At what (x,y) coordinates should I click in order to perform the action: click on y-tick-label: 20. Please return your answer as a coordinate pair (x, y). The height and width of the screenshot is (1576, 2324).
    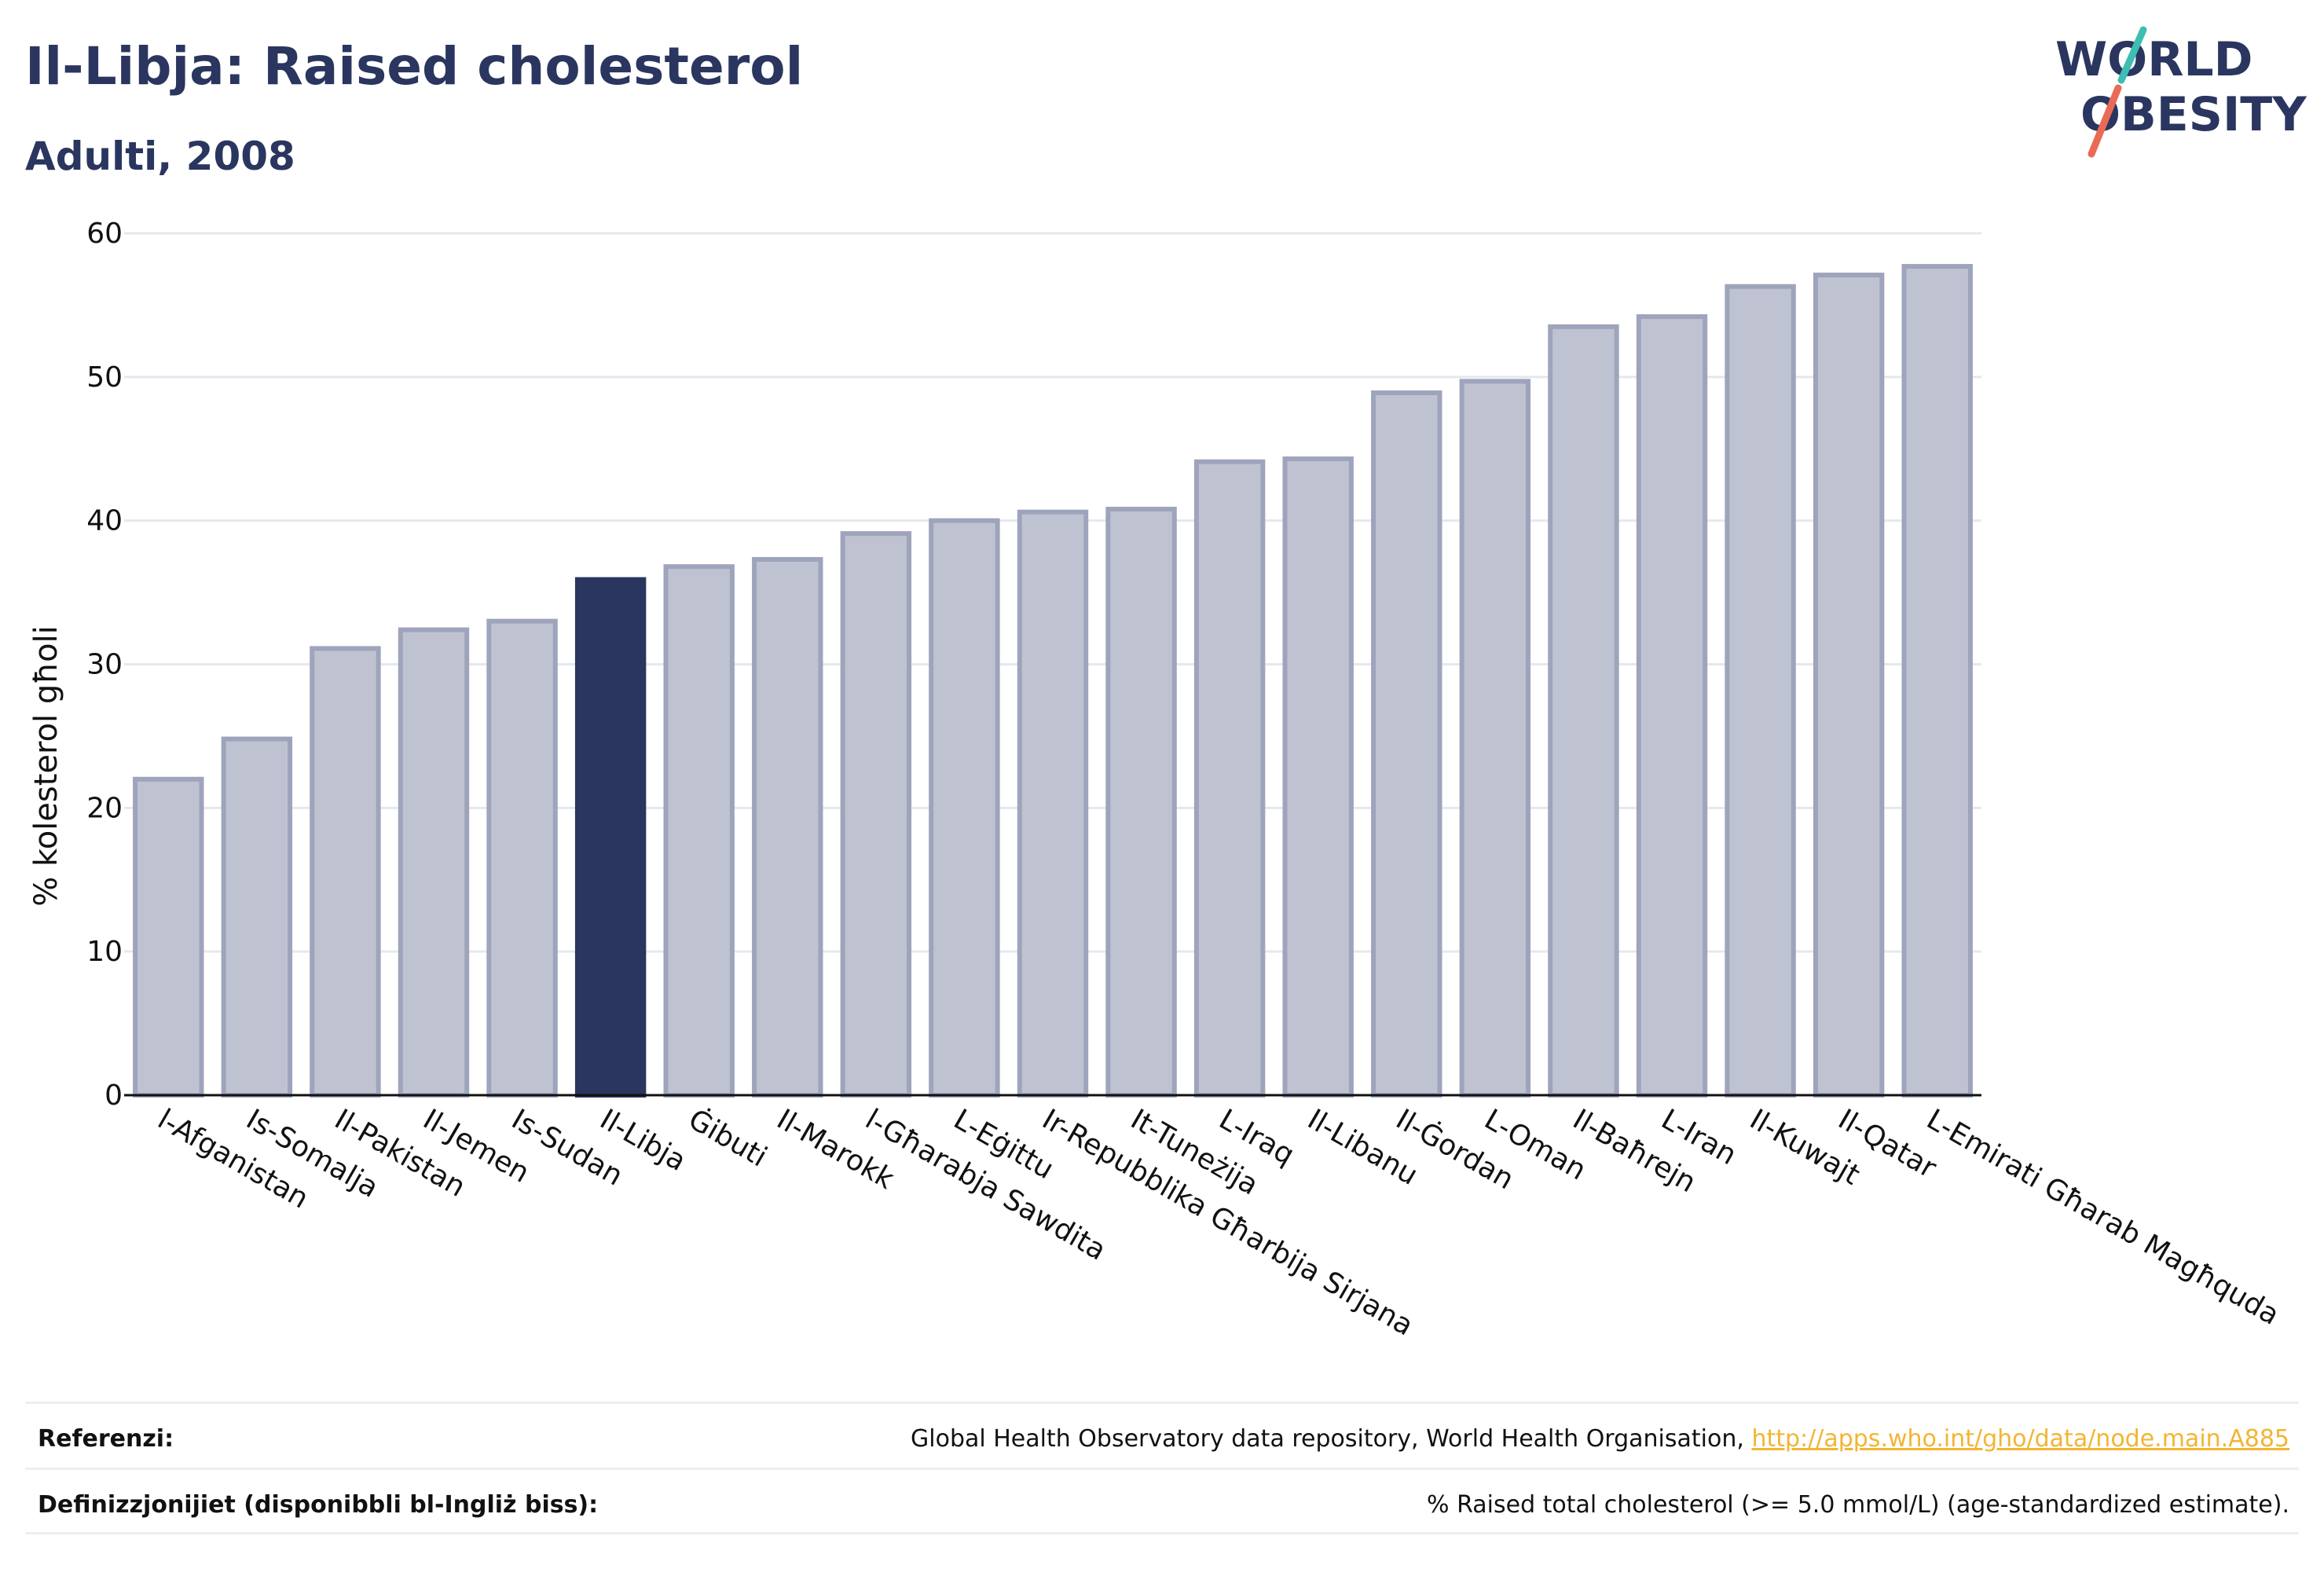
    Looking at the image, I should click on (104, 808).